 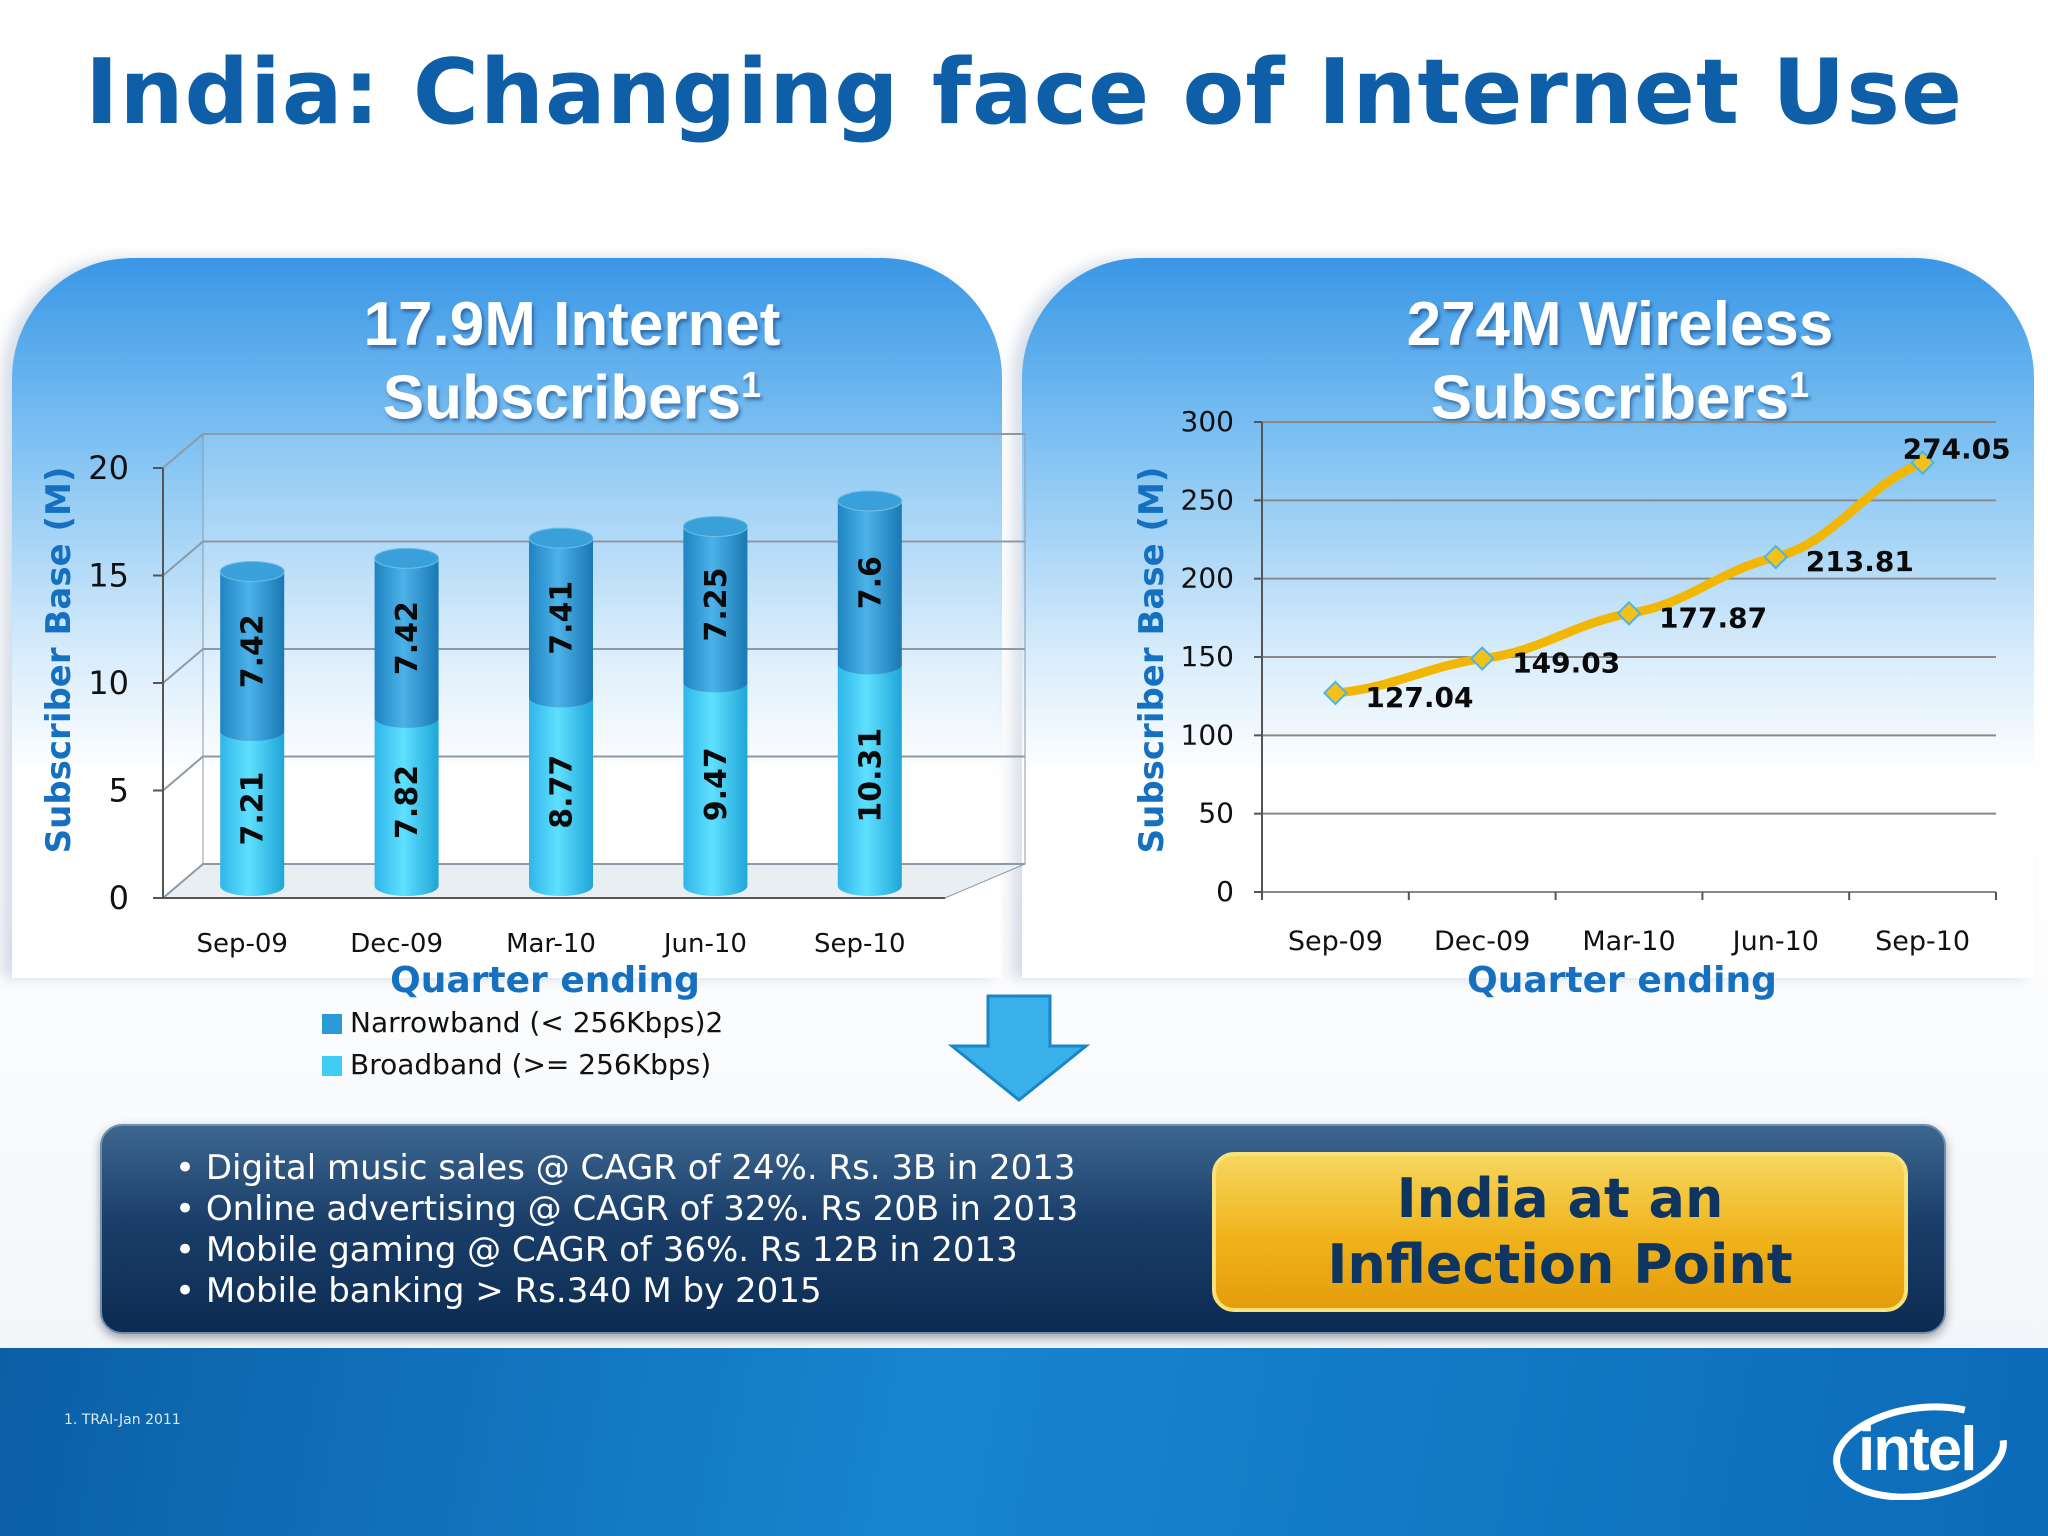 I want to click on line-x-tick-label: Jun-10, so click(x=1775, y=941).